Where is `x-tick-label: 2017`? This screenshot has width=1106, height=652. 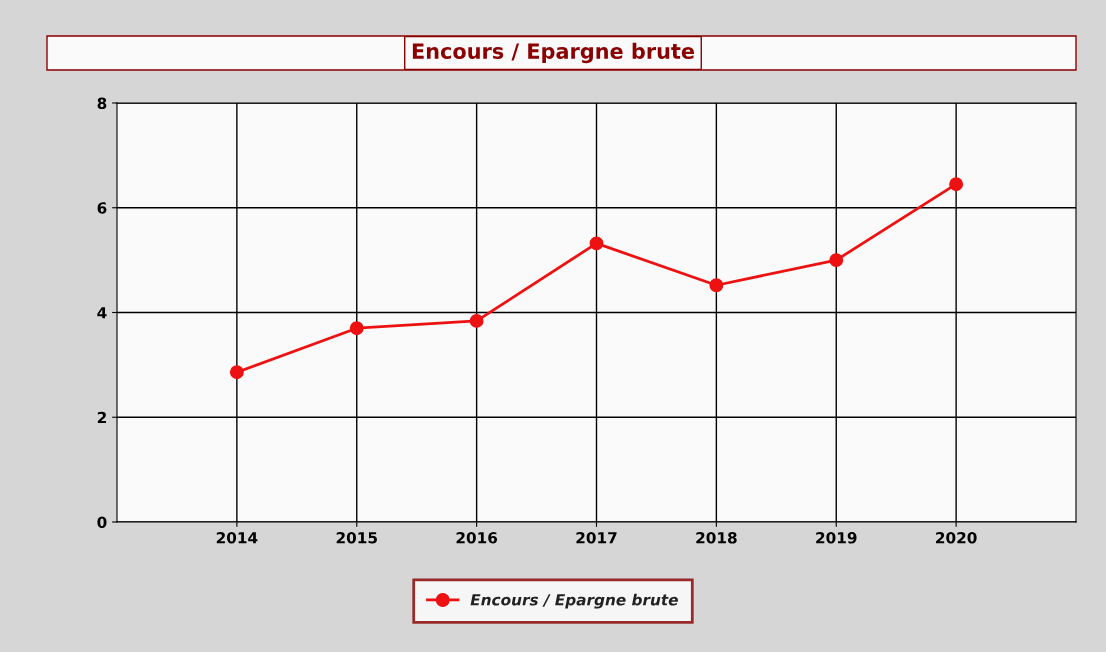
x-tick-label: 2017 is located at coordinates (596, 537).